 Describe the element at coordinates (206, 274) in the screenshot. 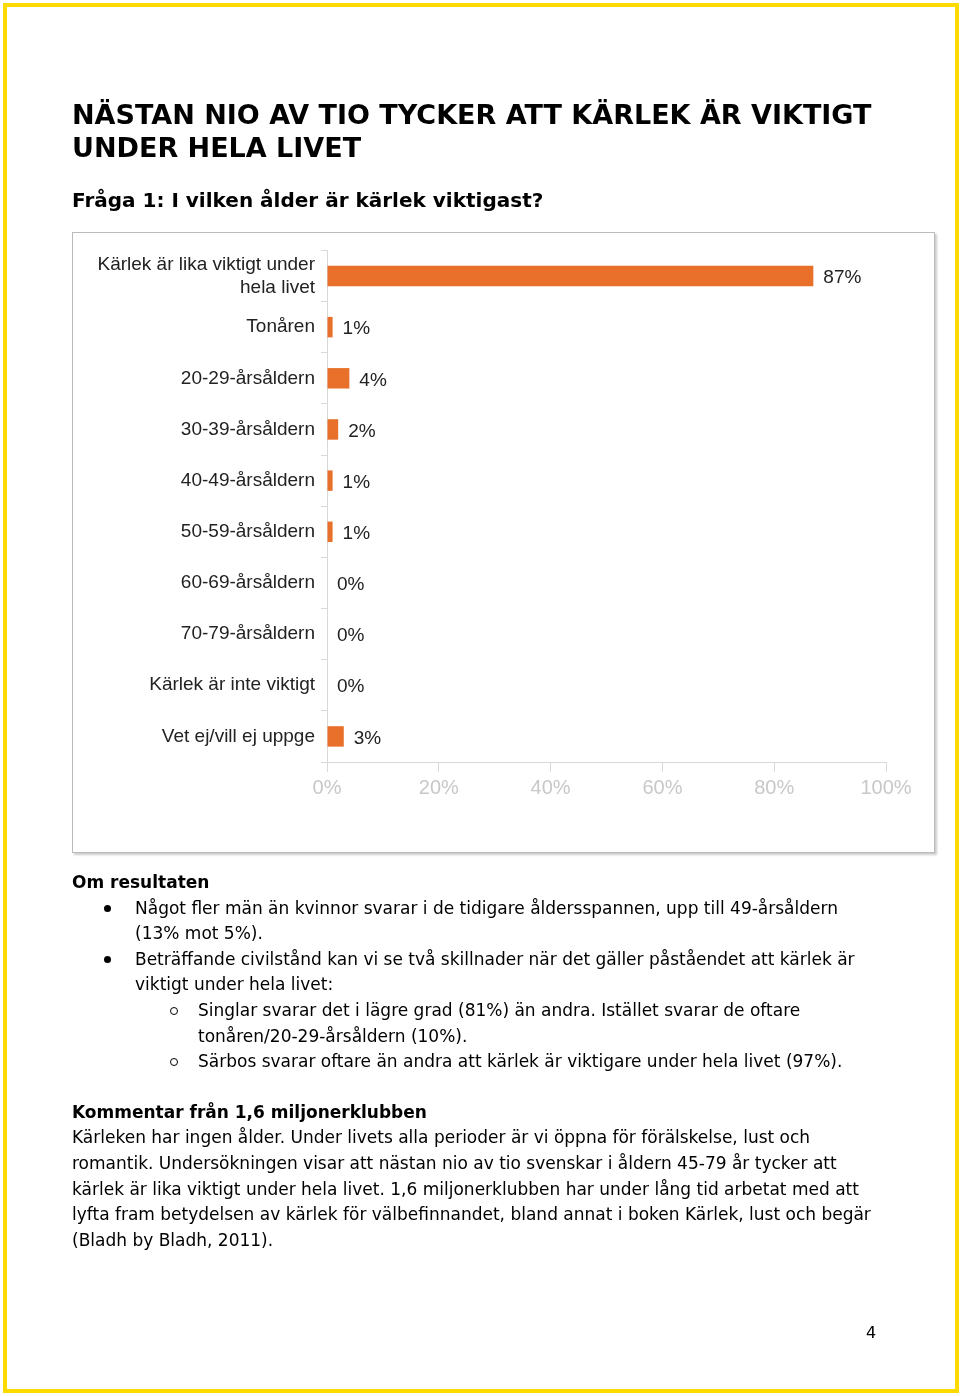

I see `y-tick-label: Kärlek är lika viktigt under hela livet` at that location.